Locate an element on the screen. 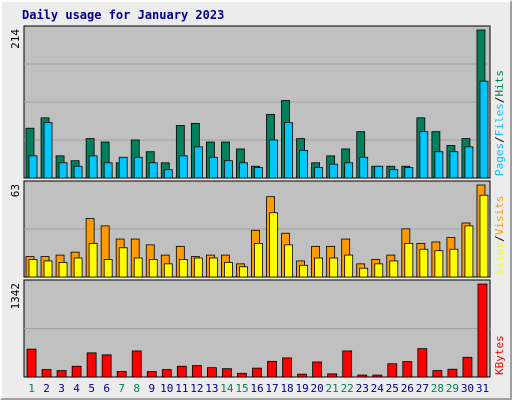 The width and height of the screenshot is (512, 400). legend-pages: Pages is located at coordinates (499, 159).